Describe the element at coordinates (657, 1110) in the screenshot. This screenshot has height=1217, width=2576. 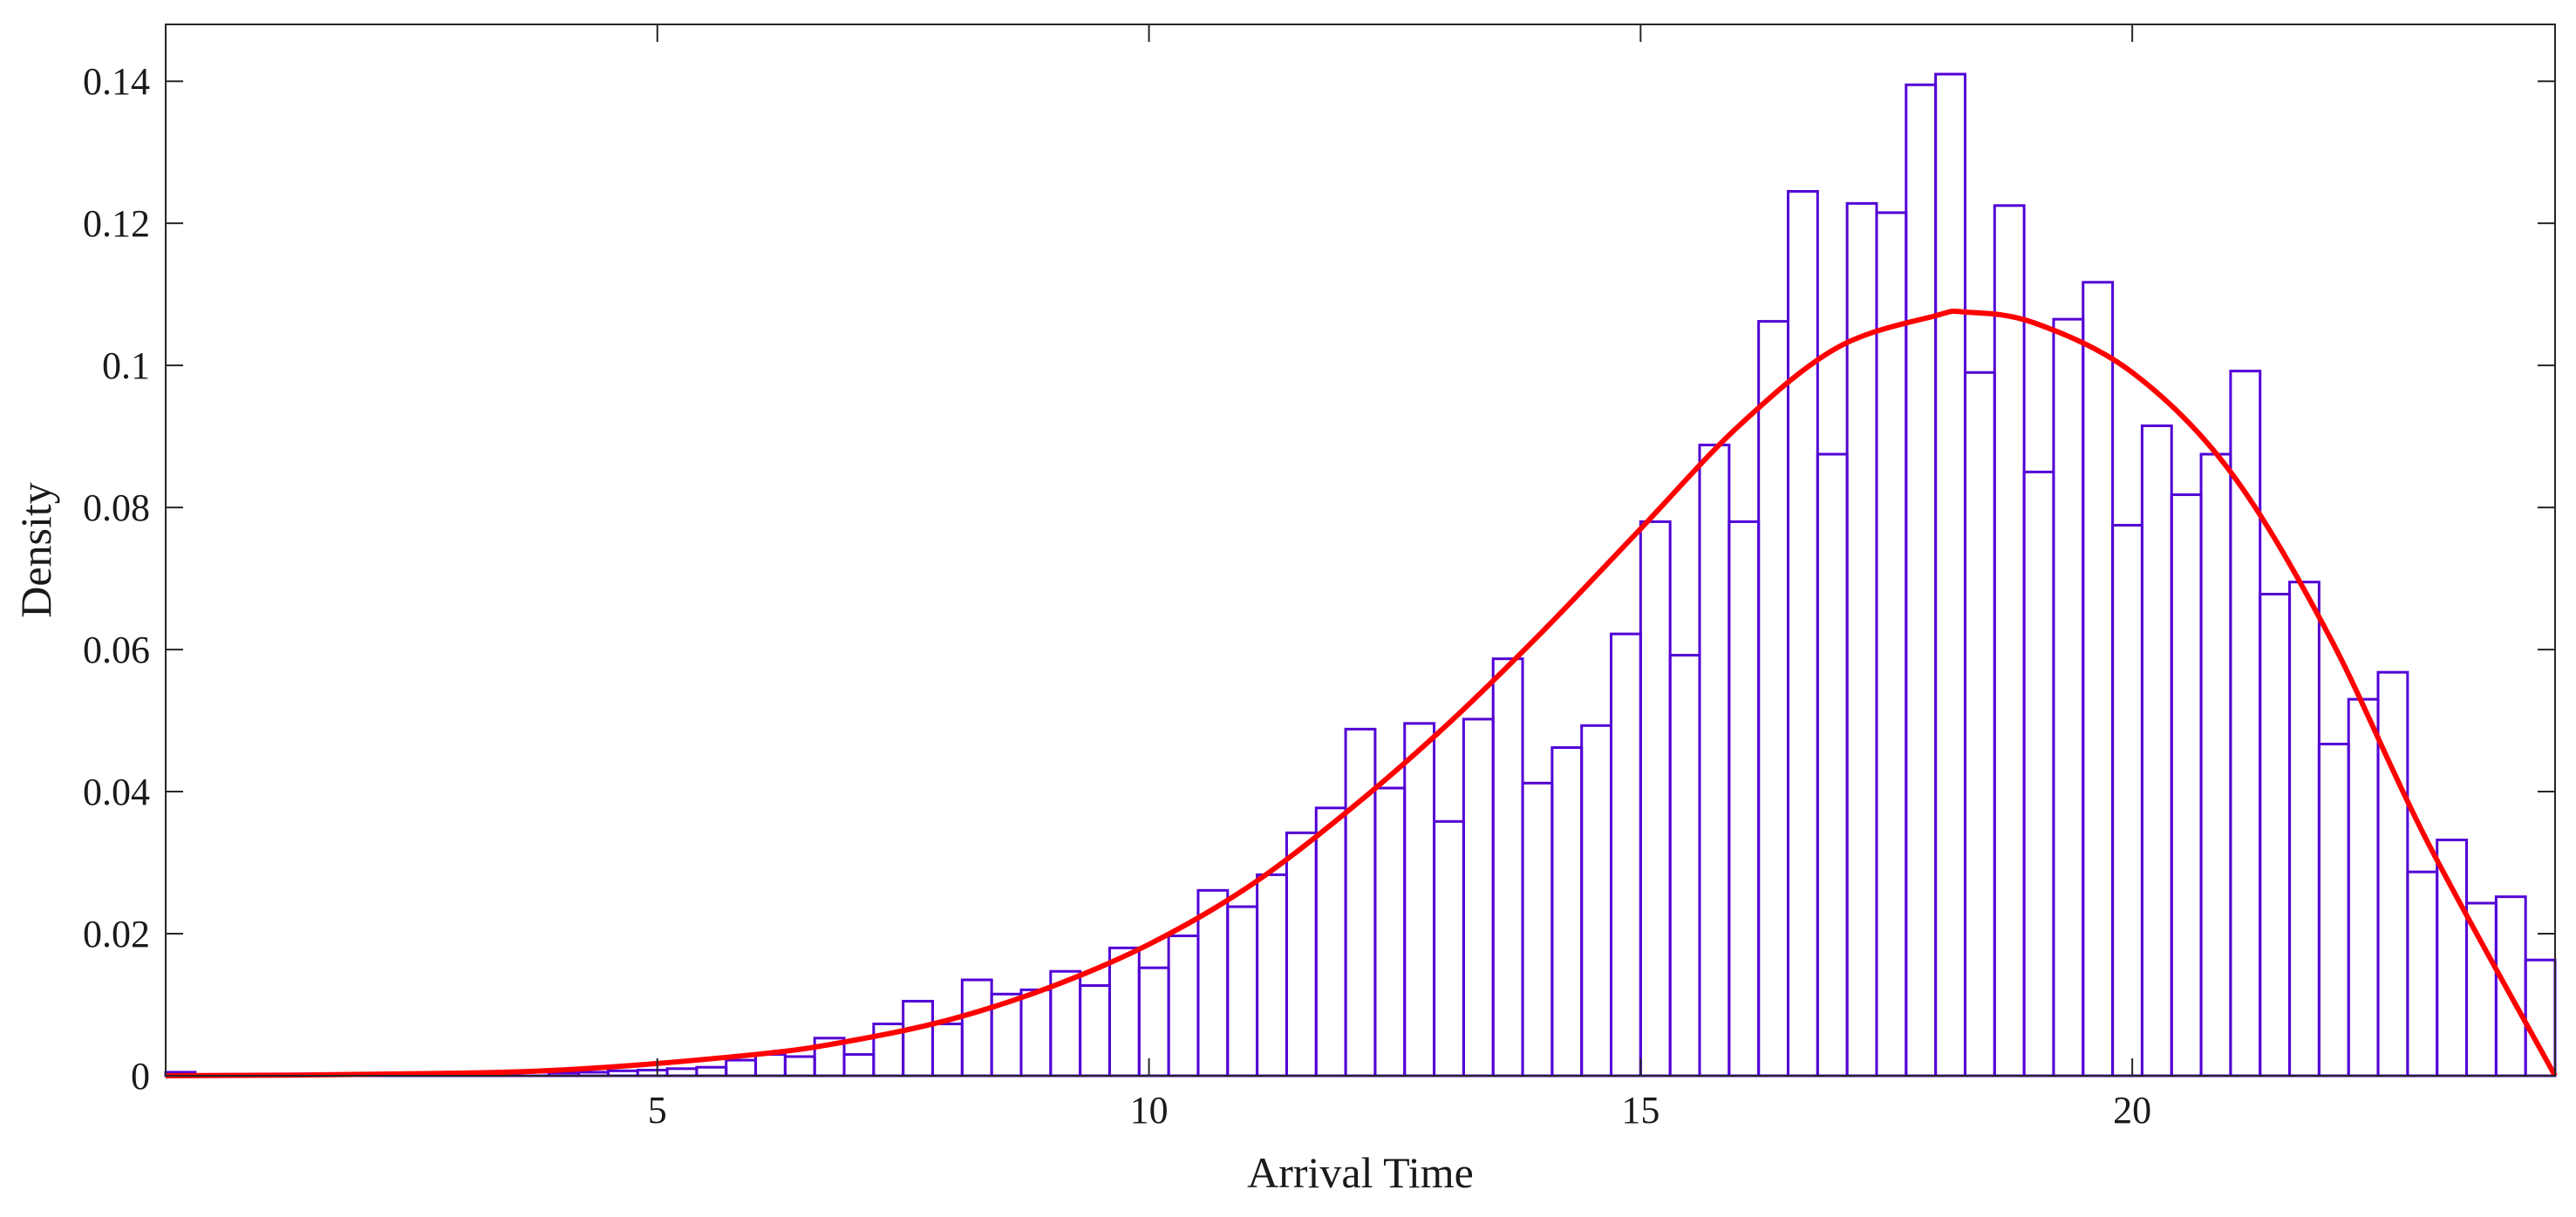
I see `x-tick-label: 5` at that location.